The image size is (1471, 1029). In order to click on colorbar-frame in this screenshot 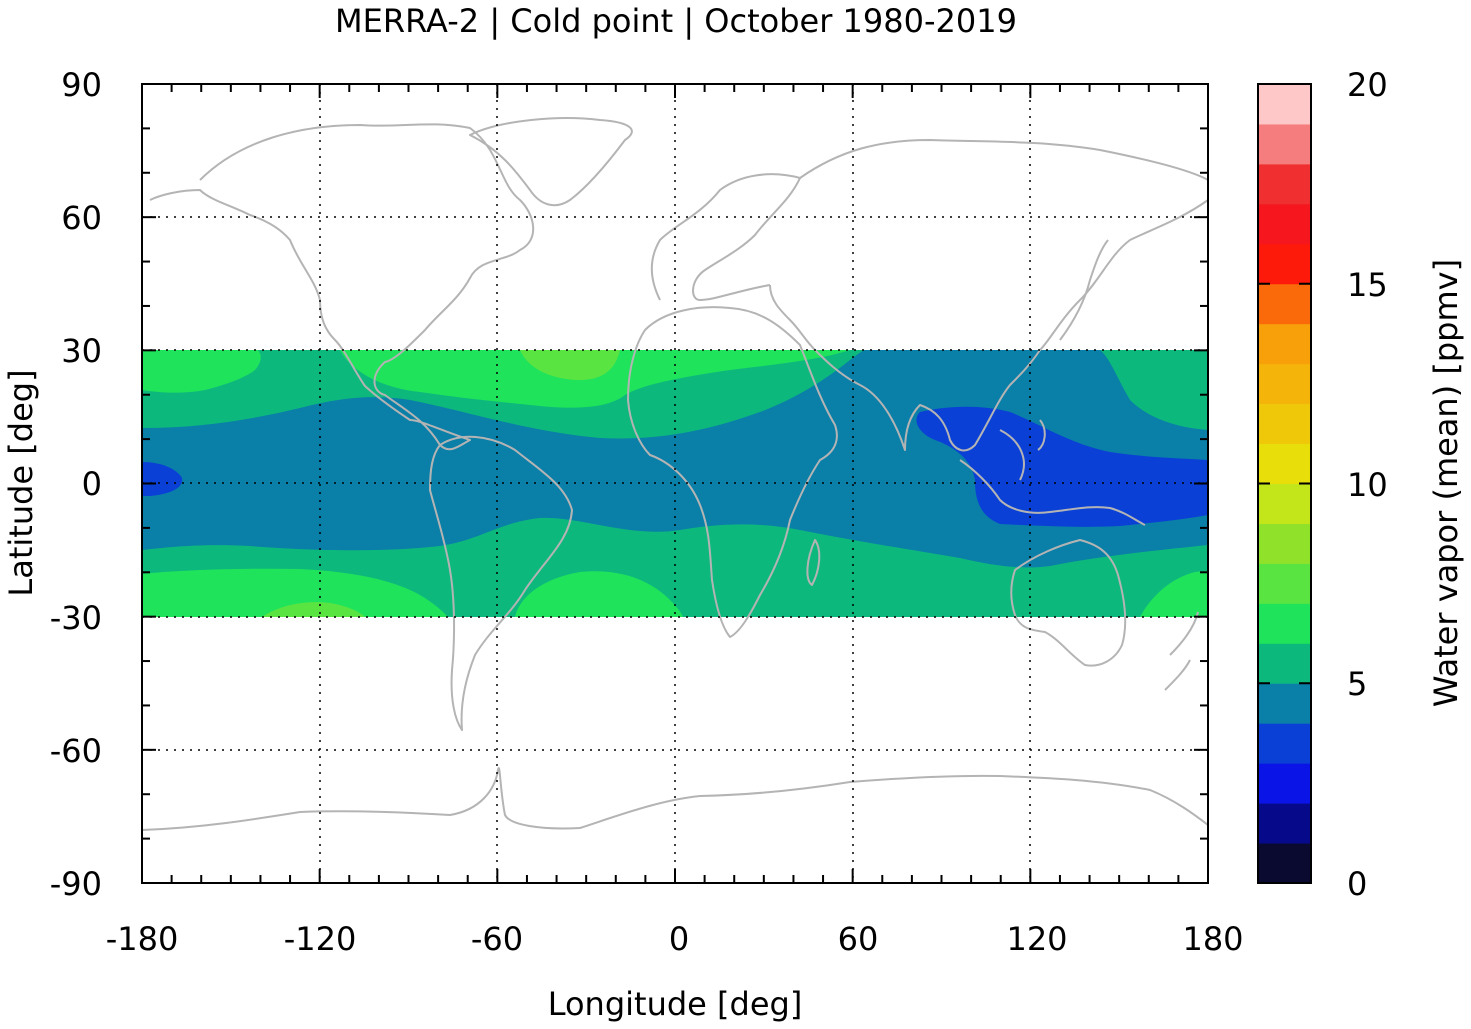, I will do `click(1284, 483)`.